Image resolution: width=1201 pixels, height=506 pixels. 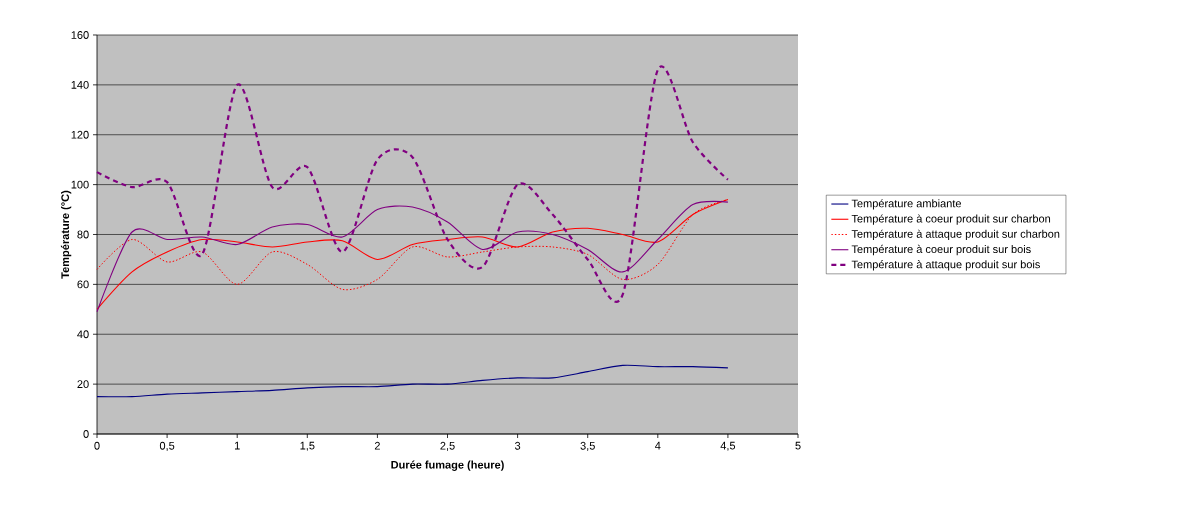 What do you see at coordinates (80, 84) in the screenshot?
I see `y-tick-label: 140` at bounding box center [80, 84].